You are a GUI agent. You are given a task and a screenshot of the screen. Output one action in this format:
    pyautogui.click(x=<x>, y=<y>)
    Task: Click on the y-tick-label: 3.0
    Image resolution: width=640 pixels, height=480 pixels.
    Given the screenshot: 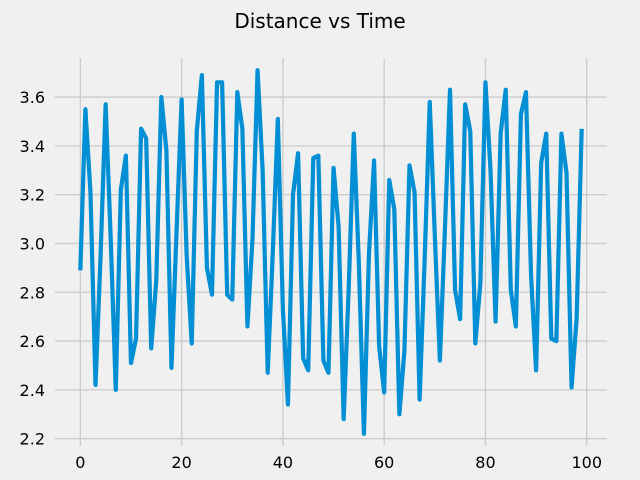 What is the action you would take?
    pyautogui.click(x=32, y=243)
    